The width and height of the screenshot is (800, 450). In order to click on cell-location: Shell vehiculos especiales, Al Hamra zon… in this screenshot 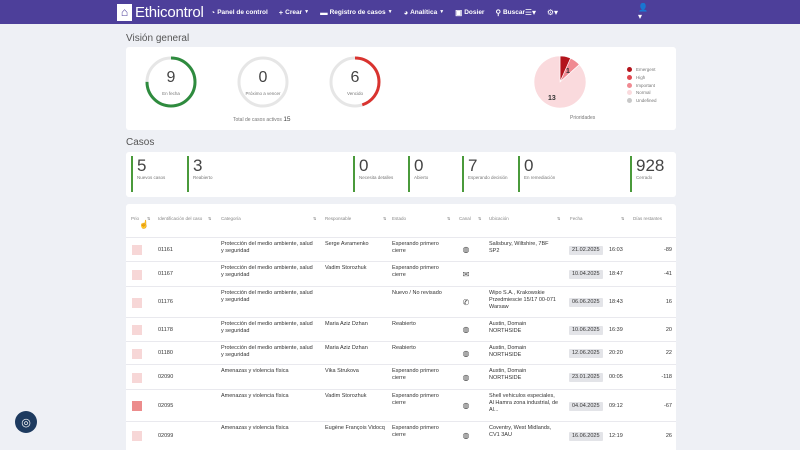, I will do `click(524, 403)`.